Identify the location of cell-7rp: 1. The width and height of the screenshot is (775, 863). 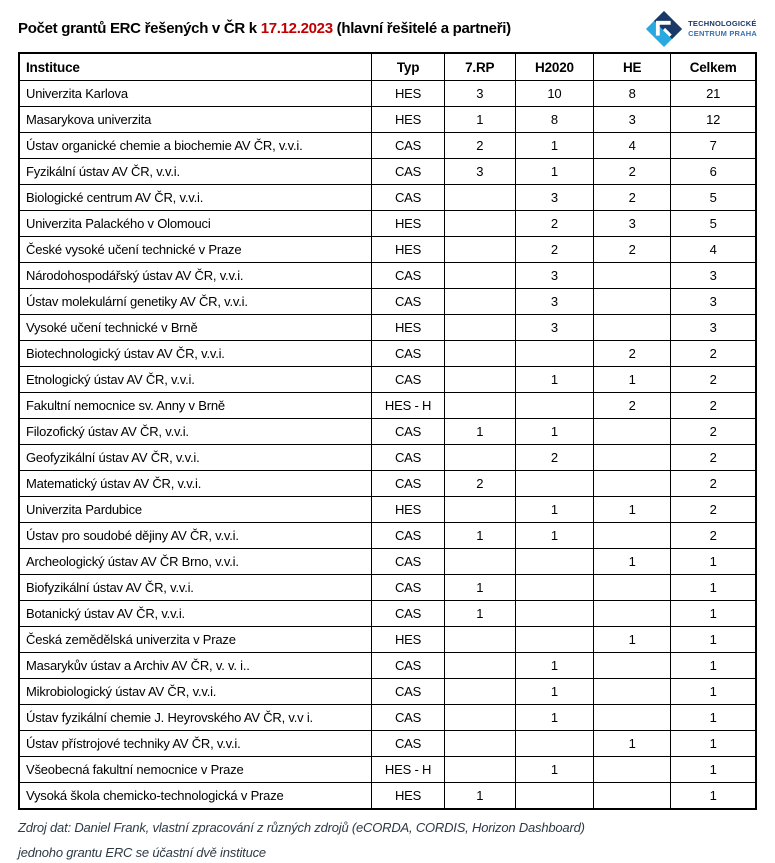
(479, 119).